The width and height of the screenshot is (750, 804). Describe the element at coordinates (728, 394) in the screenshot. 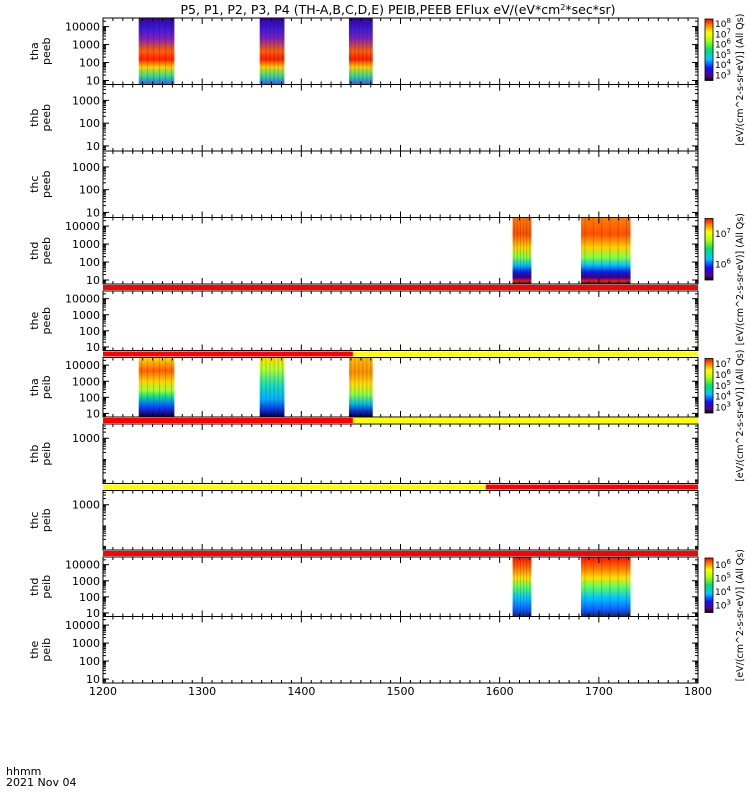

I see `colorbar-tick-exp-tha-peib-4: 4` at that location.